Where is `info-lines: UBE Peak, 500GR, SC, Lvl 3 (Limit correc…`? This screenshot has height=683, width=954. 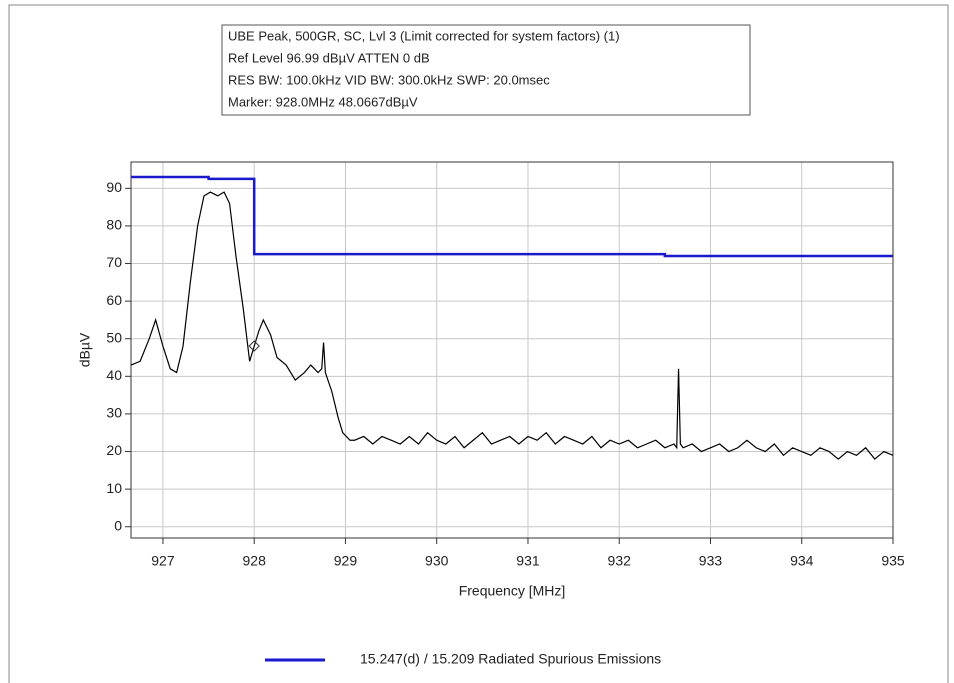
info-lines: UBE Peak, 500GR, SC, Lvl 3 (Limit correc… is located at coordinates (424, 68).